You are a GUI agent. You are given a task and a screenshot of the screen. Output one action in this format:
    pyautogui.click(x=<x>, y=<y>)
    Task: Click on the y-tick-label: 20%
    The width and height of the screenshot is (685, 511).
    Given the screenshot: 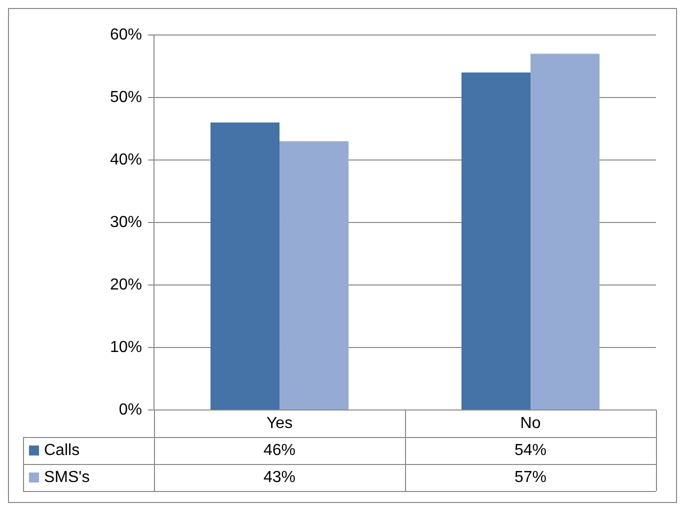 What is the action you would take?
    pyautogui.click(x=126, y=285)
    